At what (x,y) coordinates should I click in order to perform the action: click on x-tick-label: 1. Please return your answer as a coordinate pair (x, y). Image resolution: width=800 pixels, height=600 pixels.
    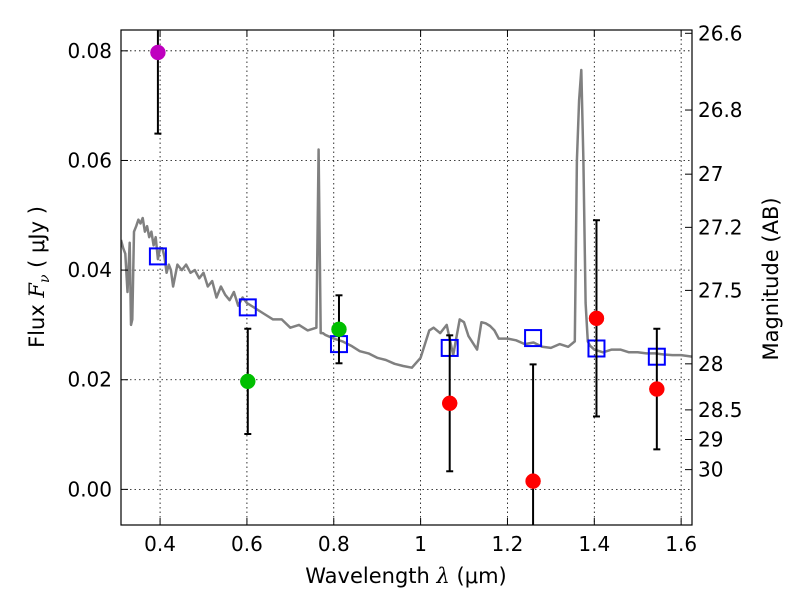
    Looking at the image, I should click on (420, 544).